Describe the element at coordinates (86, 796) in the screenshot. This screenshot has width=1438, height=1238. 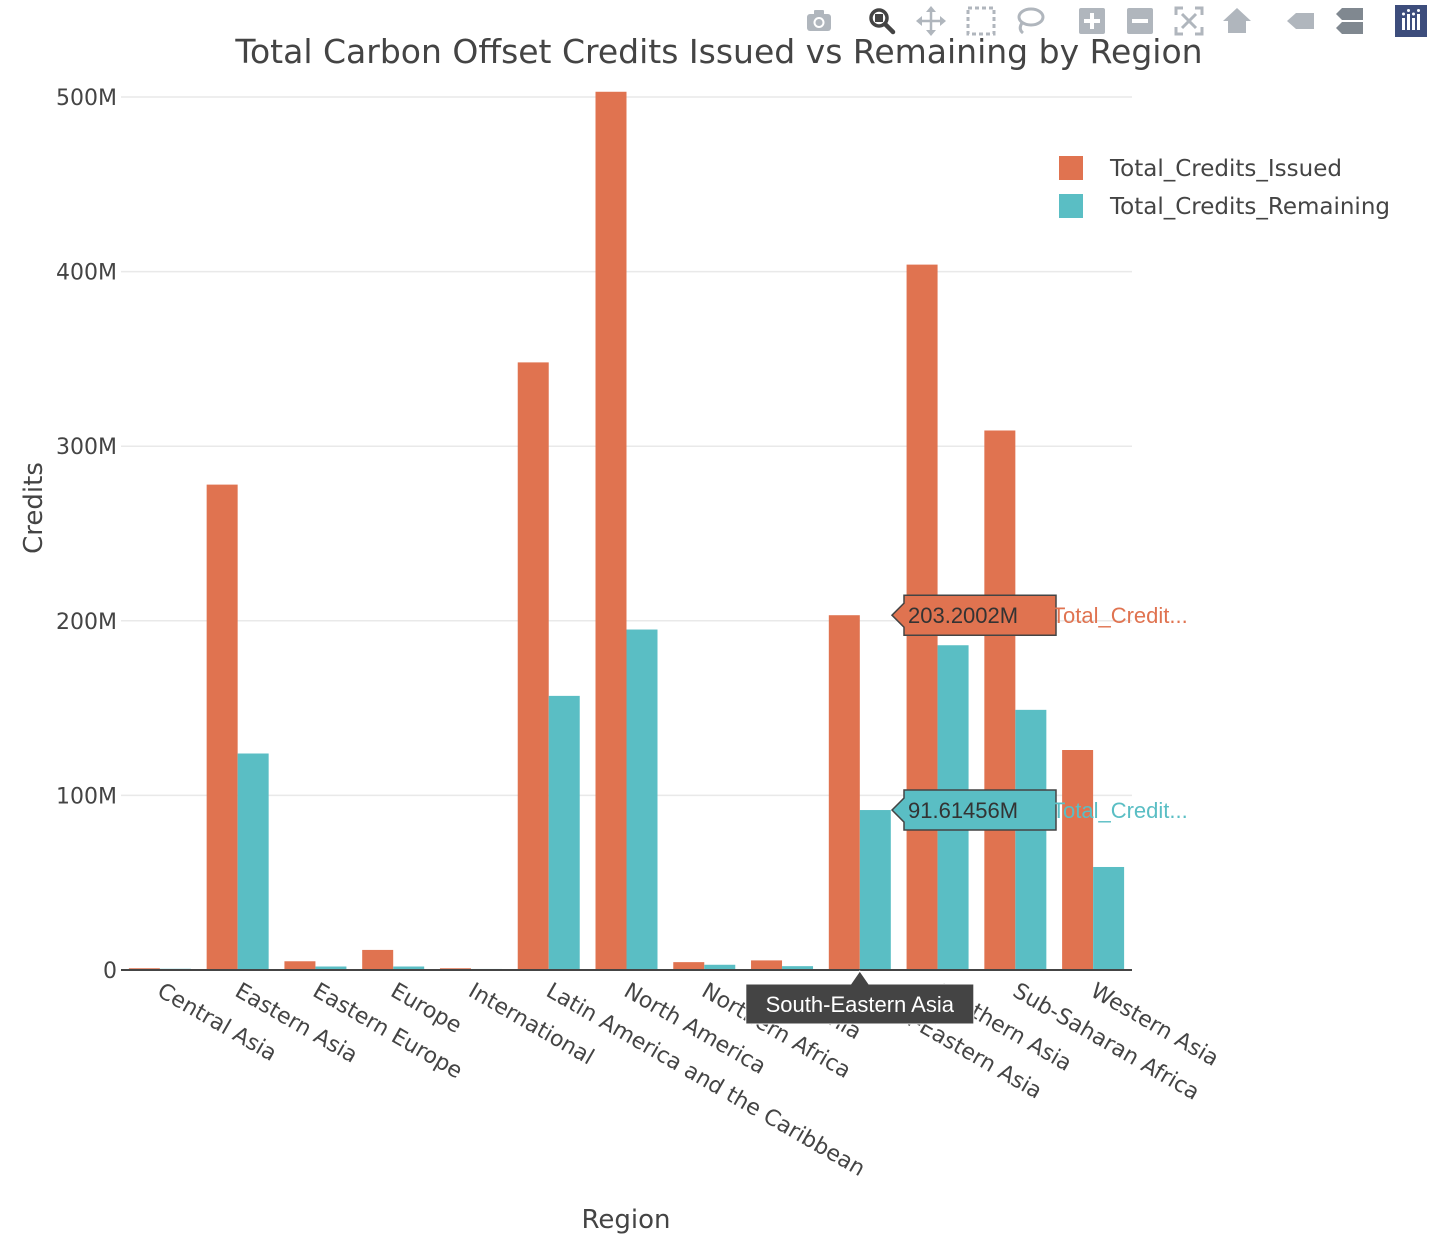
I see `y-tick-label: 100M` at that location.